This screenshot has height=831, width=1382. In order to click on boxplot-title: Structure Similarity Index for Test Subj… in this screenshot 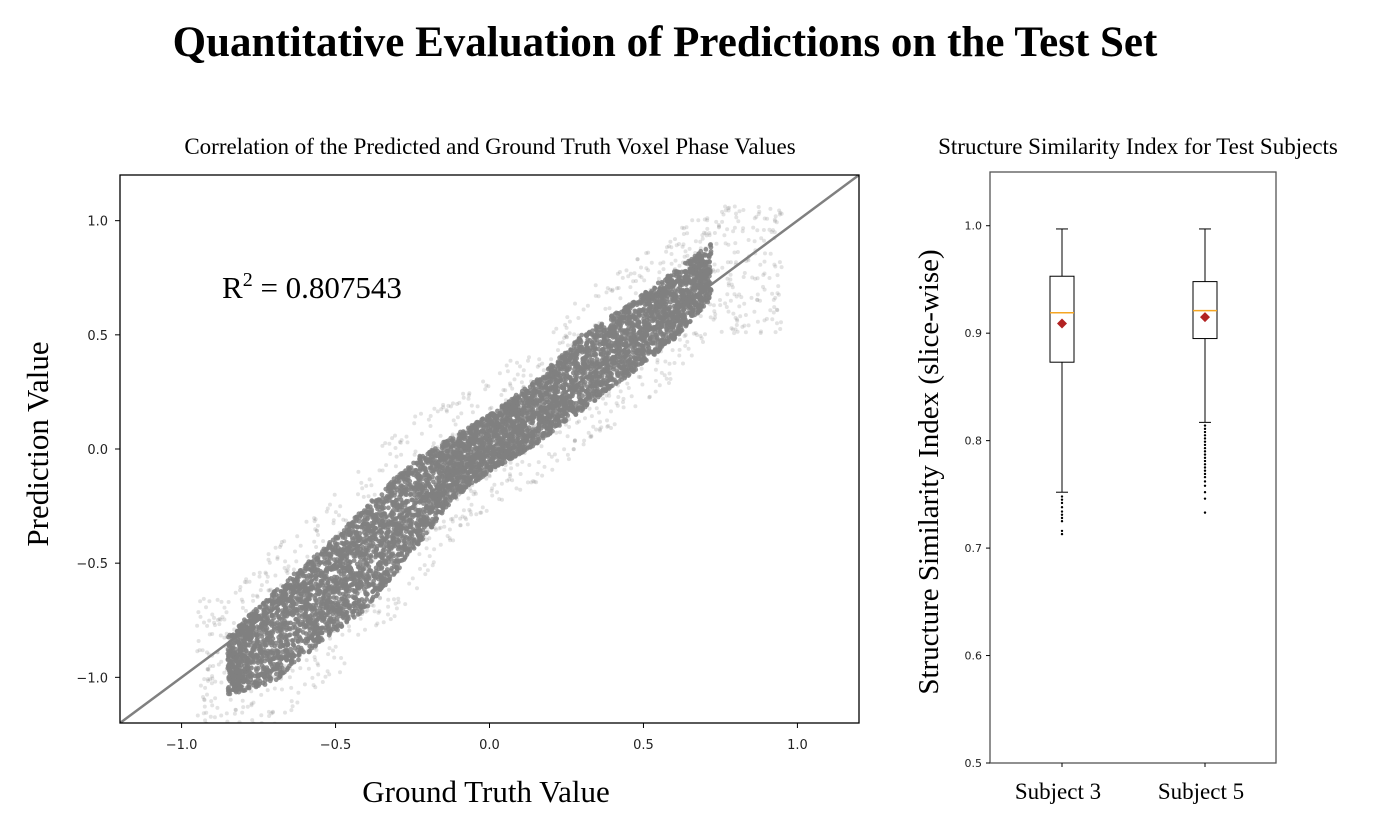, I will do `click(1138, 146)`.